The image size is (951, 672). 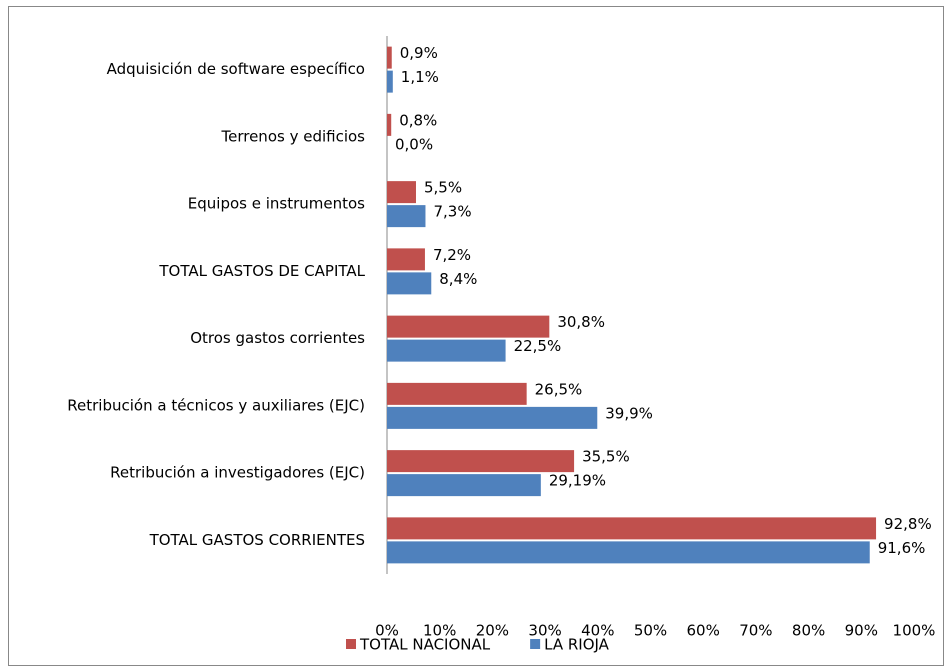 I want to click on x-tick-label: 90%, so click(x=861, y=631).